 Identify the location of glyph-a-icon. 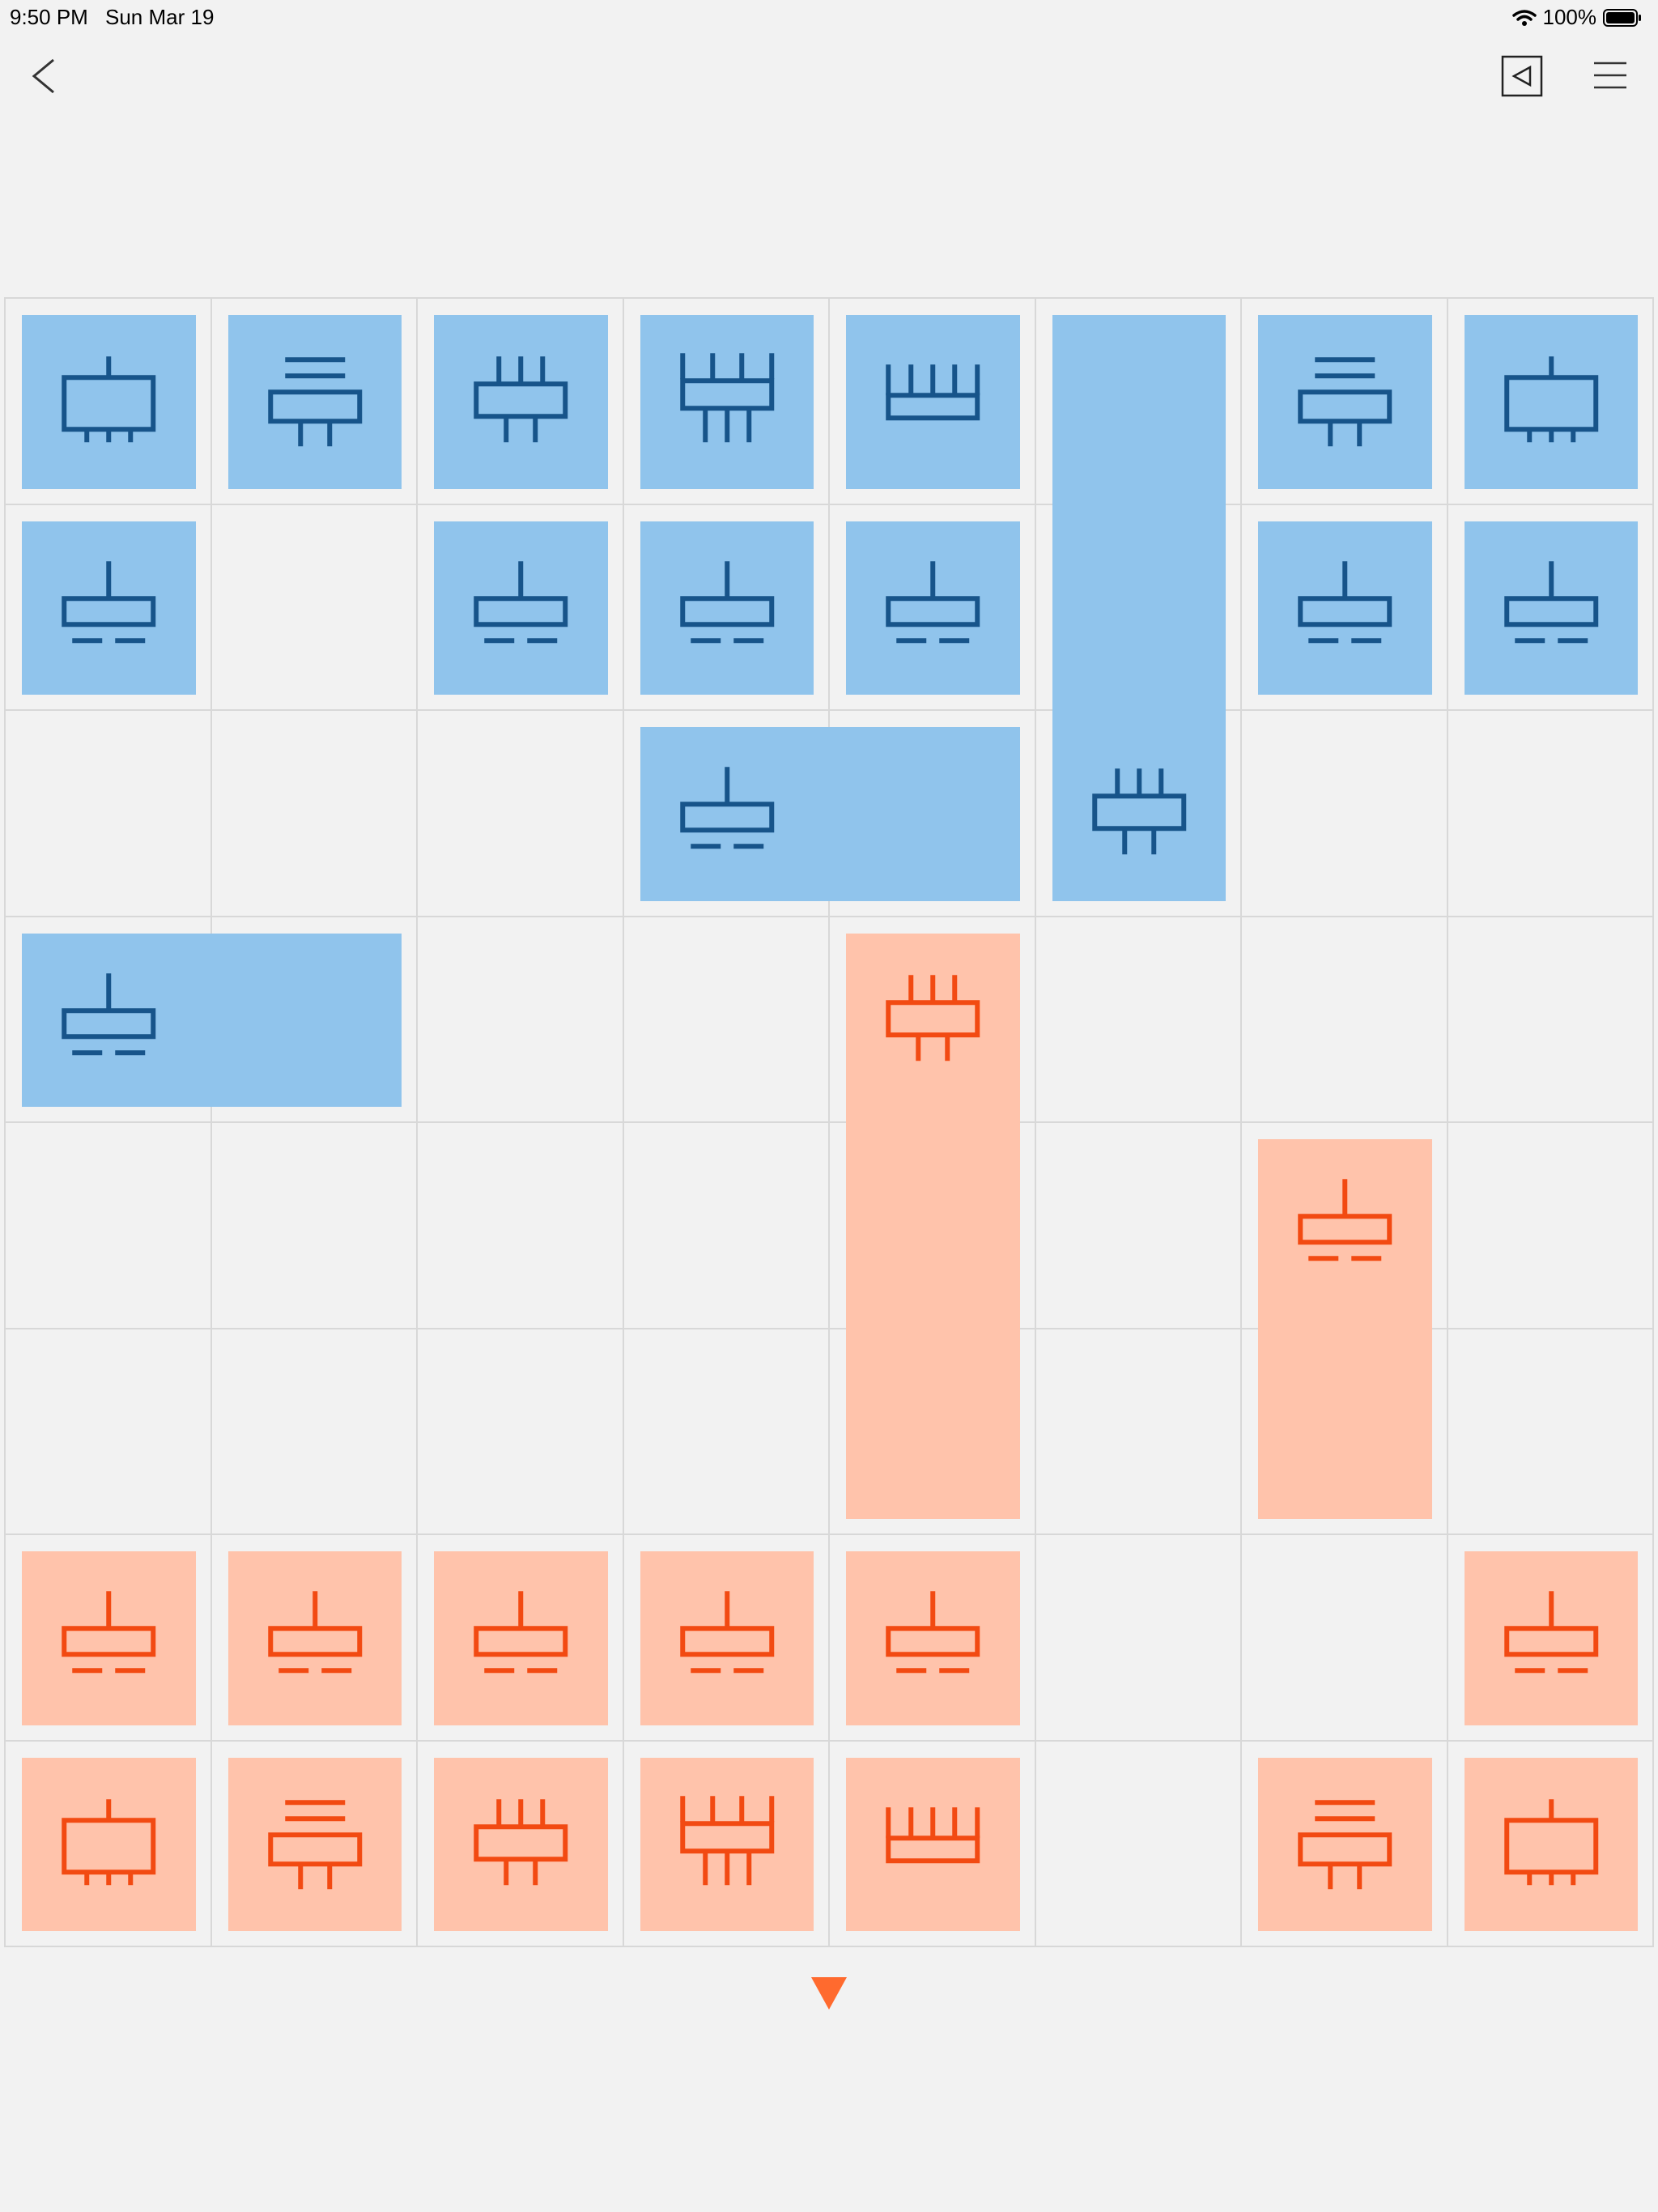
(109, 1842).